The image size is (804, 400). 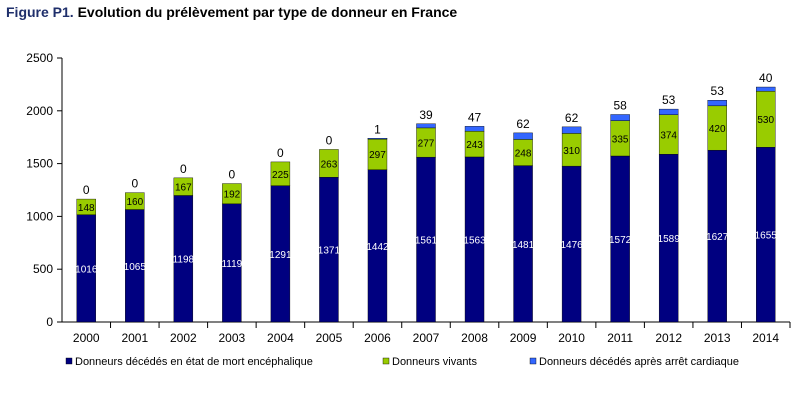 What do you see at coordinates (184, 260) in the screenshot?
I see `data-label: 1198` at bounding box center [184, 260].